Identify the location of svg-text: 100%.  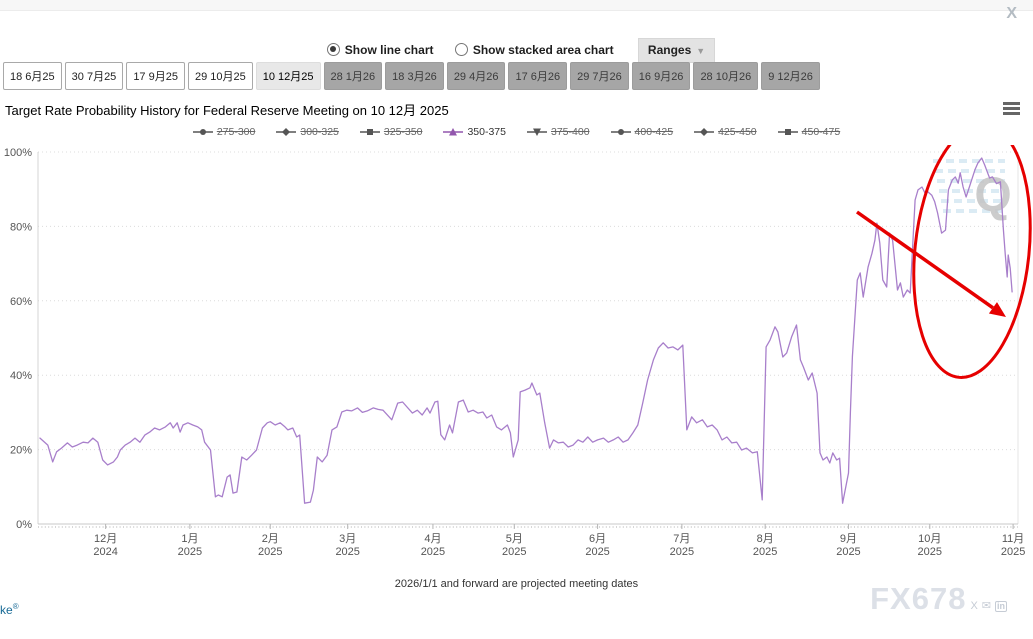
(18, 153).